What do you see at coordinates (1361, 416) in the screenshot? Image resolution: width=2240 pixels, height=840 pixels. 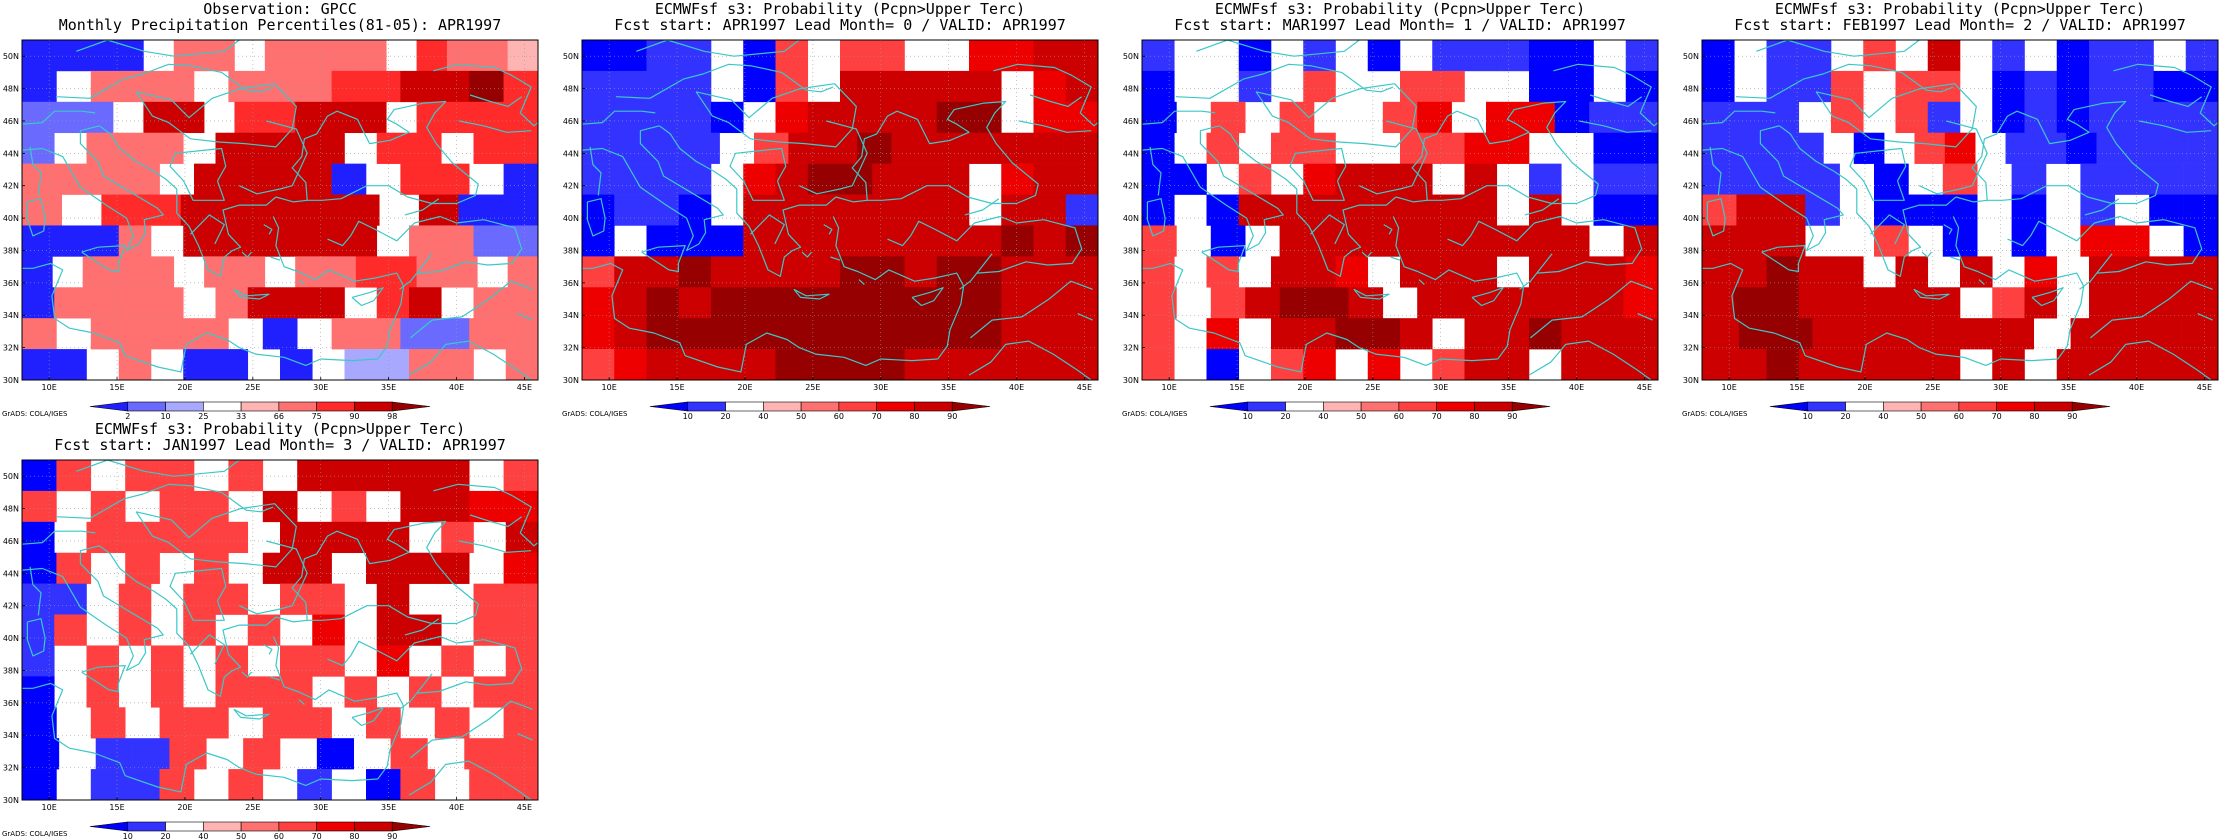 I see `colorbar-tick-label: 50` at bounding box center [1361, 416].